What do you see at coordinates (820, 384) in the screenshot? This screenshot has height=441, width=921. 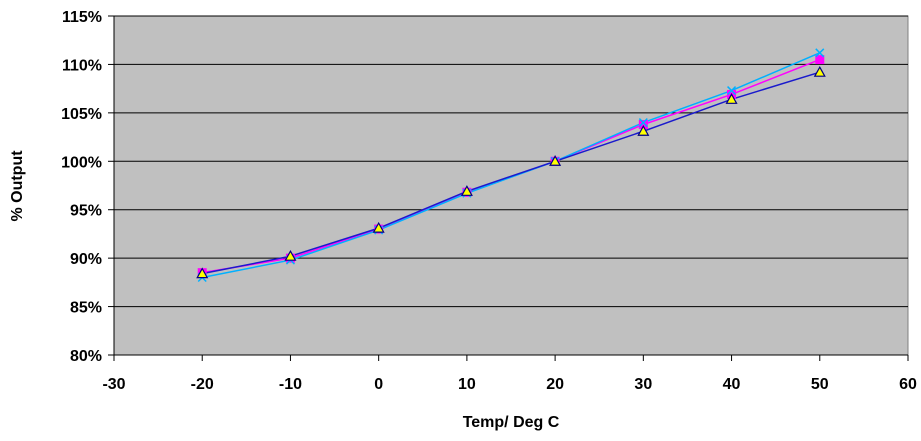 I see `x-tick-label: 50` at bounding box center [820, 384].